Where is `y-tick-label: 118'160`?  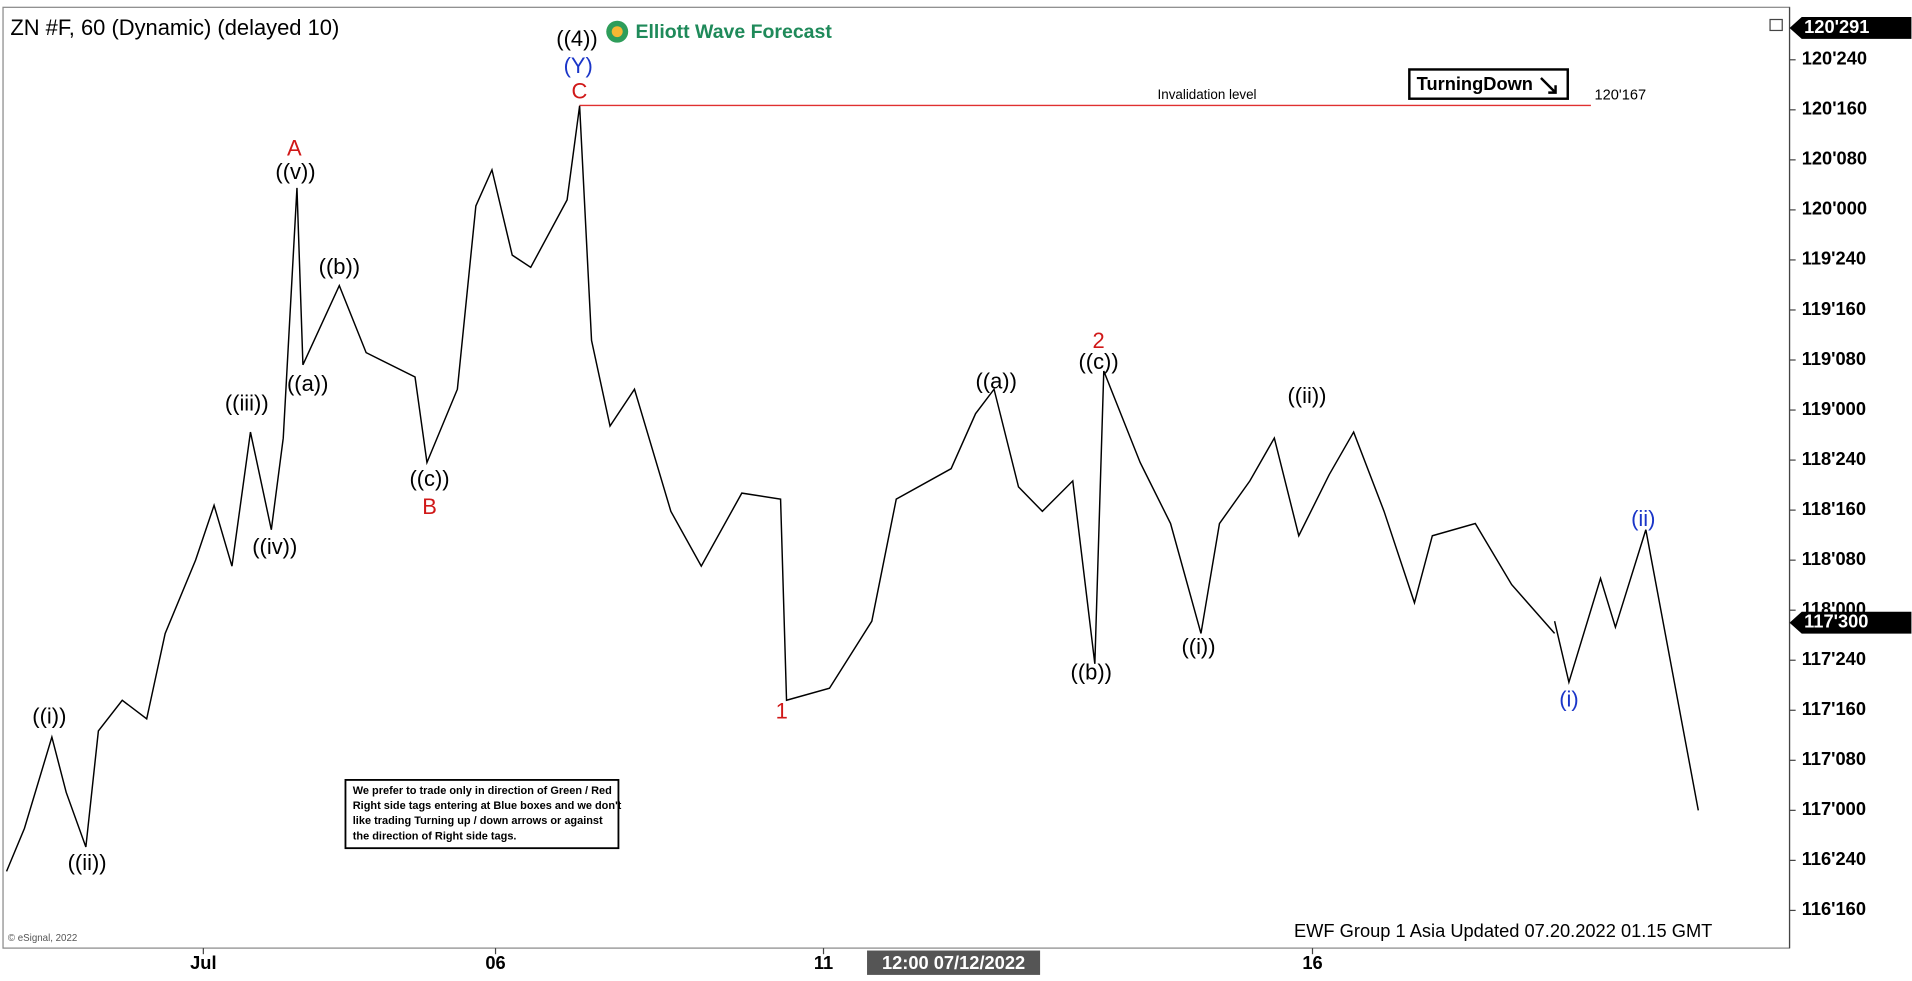
y-tick-label: 118'160 is located at coordinates (1834, 508).